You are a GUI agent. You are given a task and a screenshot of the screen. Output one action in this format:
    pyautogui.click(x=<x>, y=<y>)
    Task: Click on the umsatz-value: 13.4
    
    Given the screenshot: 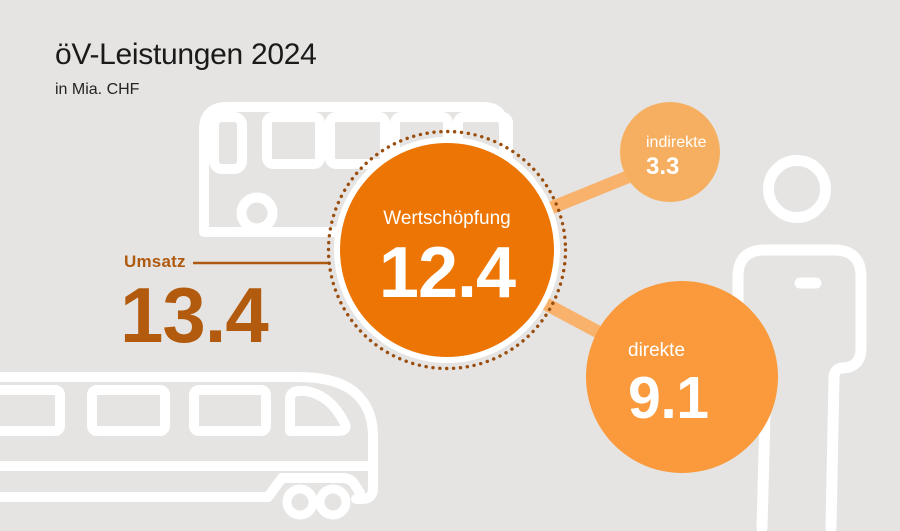 What is the action you would take?
    pyautogui.click(x=194, y=315)
    